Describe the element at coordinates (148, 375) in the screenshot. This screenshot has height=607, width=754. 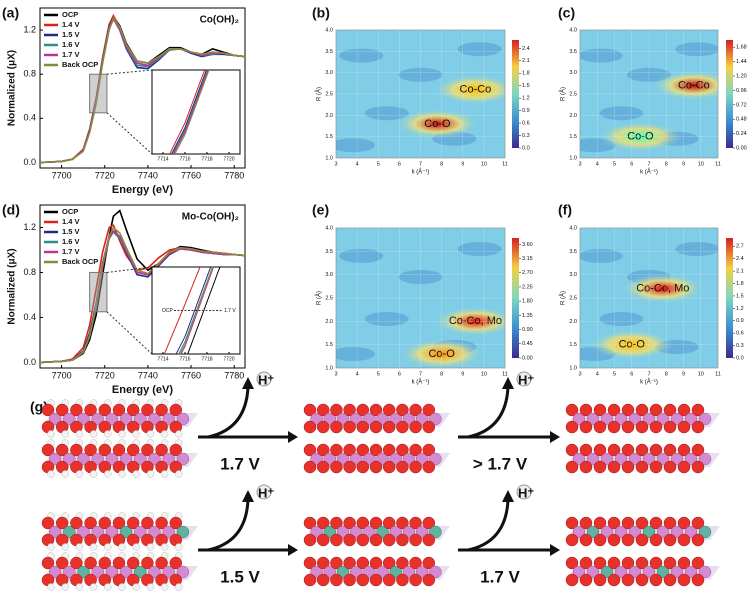
I see `x-tick-label: 7740` at that location.